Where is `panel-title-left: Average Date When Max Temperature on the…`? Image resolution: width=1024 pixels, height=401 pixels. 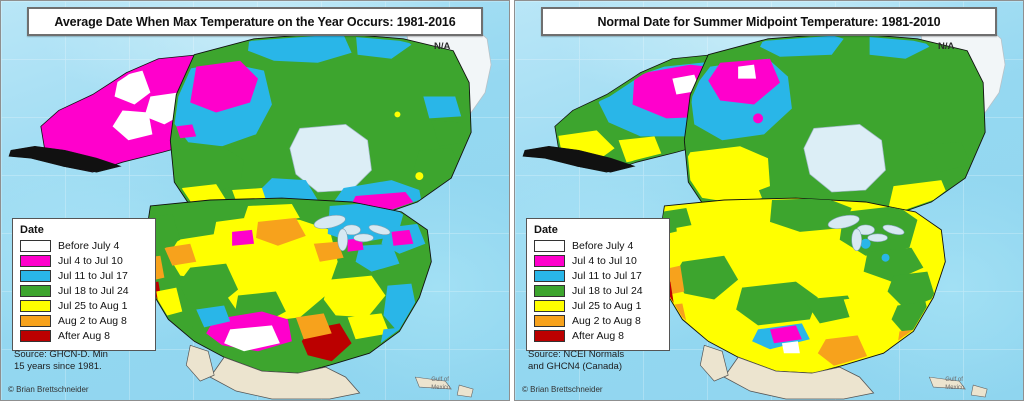 panel-title-left: Average Date When Max Temperature on the… is located at coordinates (255, 21).